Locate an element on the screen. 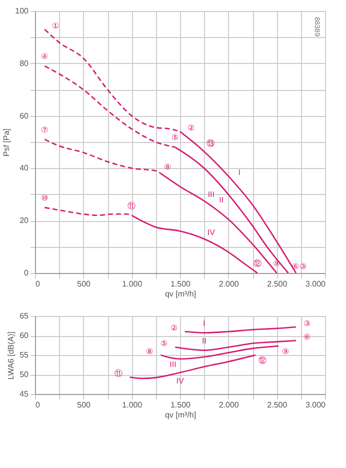 Image resolution: width=346 pixels, height=468 pixels. y-axis-title: Psf [Pa] is located at coordinates (7, 142).